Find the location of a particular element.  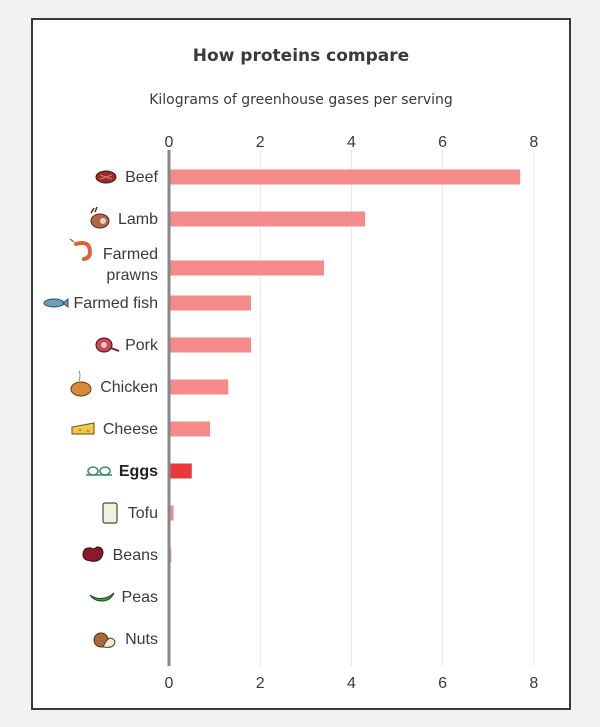

steak-icon is located at coordinates (106, 177).